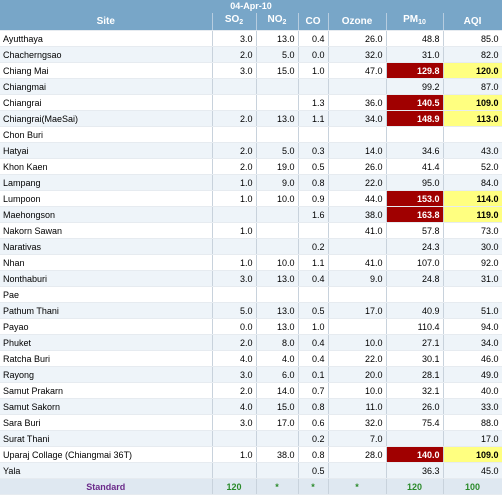  What do you see at coordinates (106, 38) in the screenshot?
I see `site-name: Ayutthaya` at bounding box center [106, 38].